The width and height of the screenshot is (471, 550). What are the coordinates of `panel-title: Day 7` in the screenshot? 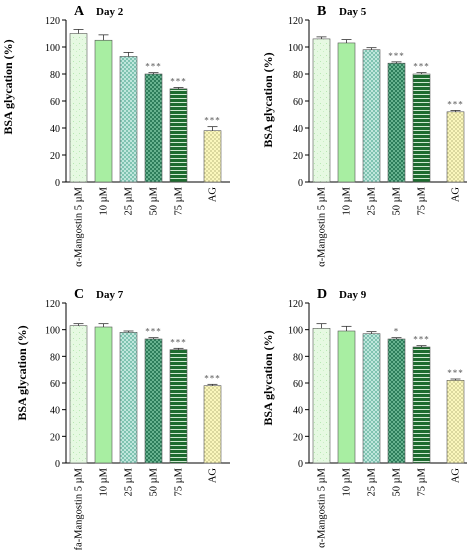 It's located at (110, 295).